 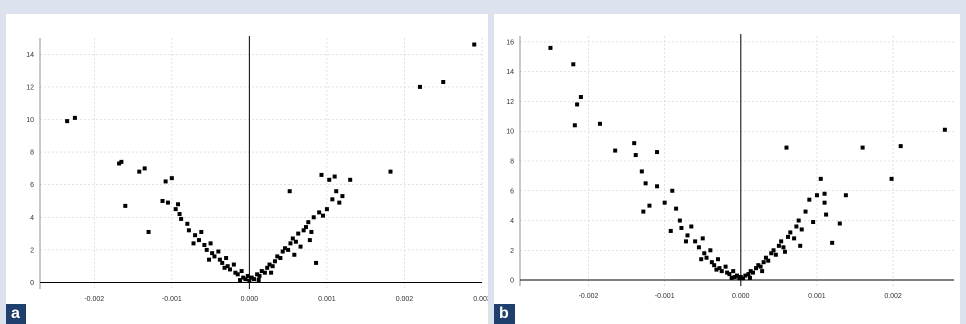 What do you see at coordinates (512, 281) in the screenshot?
I see `y-tick-label: 0` at bounding box center [512, 281].